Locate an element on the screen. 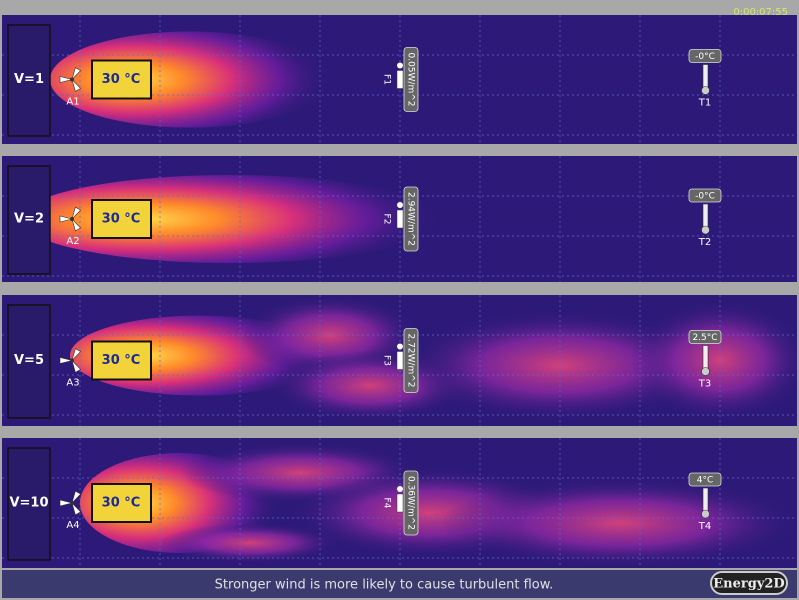 The width and height of the screenshot is (799, 600). velocity-label: V=5 is located at coordinates (29, 360).